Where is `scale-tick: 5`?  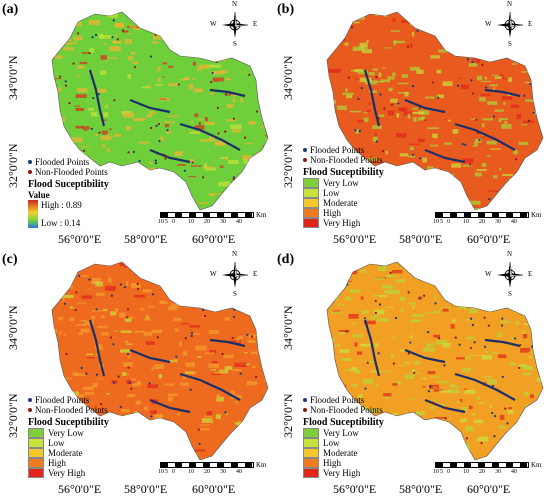 scale-tick: 5 is located at coordinates (166, 472).